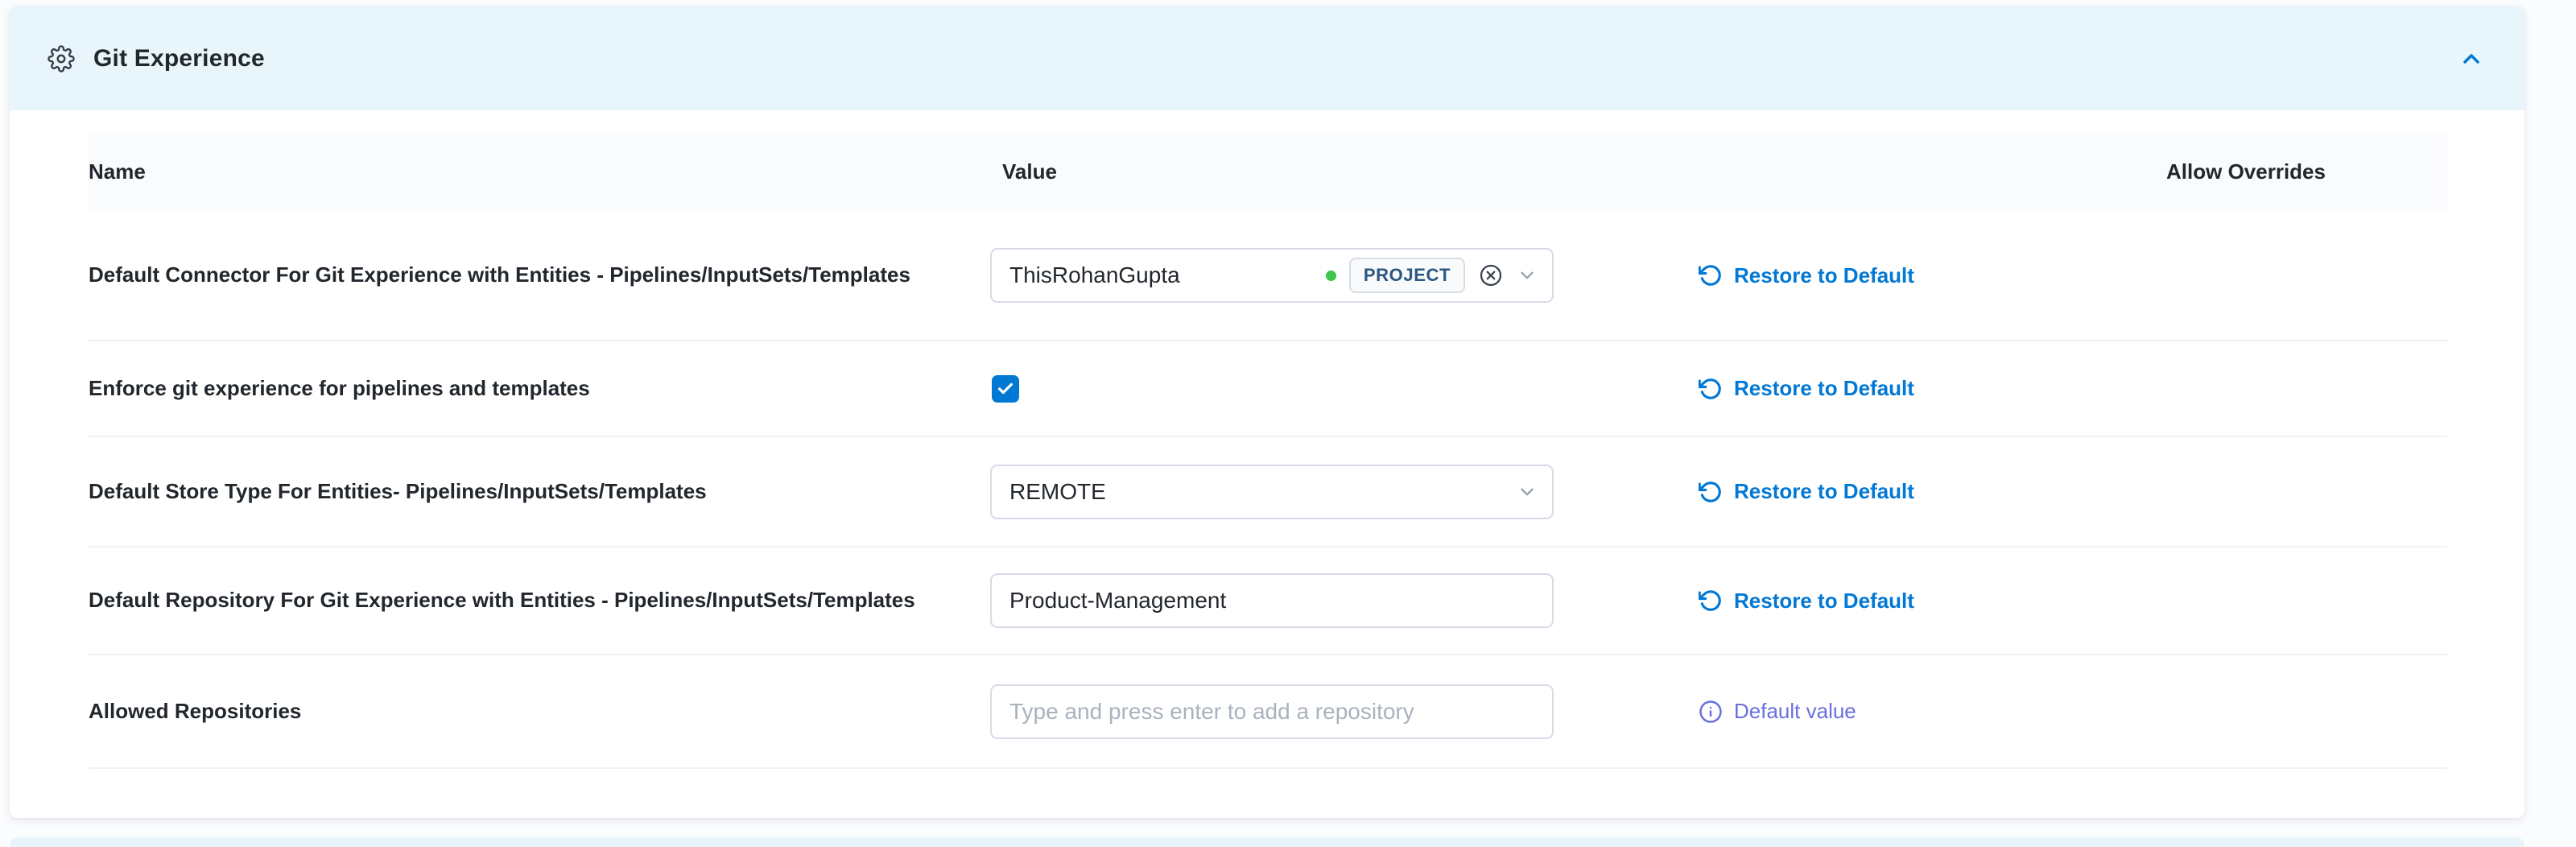 The height and width of the screenshot is (847, 2576). I want to click on connector-select-field: ThisRohanGupta PROJECT, so click(1272, 275).